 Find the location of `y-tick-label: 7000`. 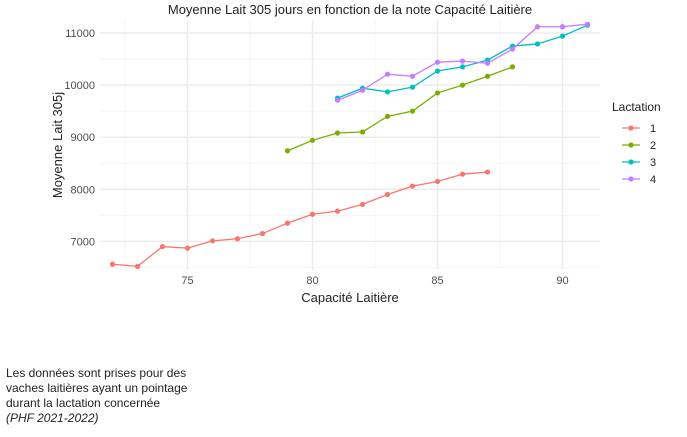

y-tick-label: 7000 is located at coordinates (83, 242).